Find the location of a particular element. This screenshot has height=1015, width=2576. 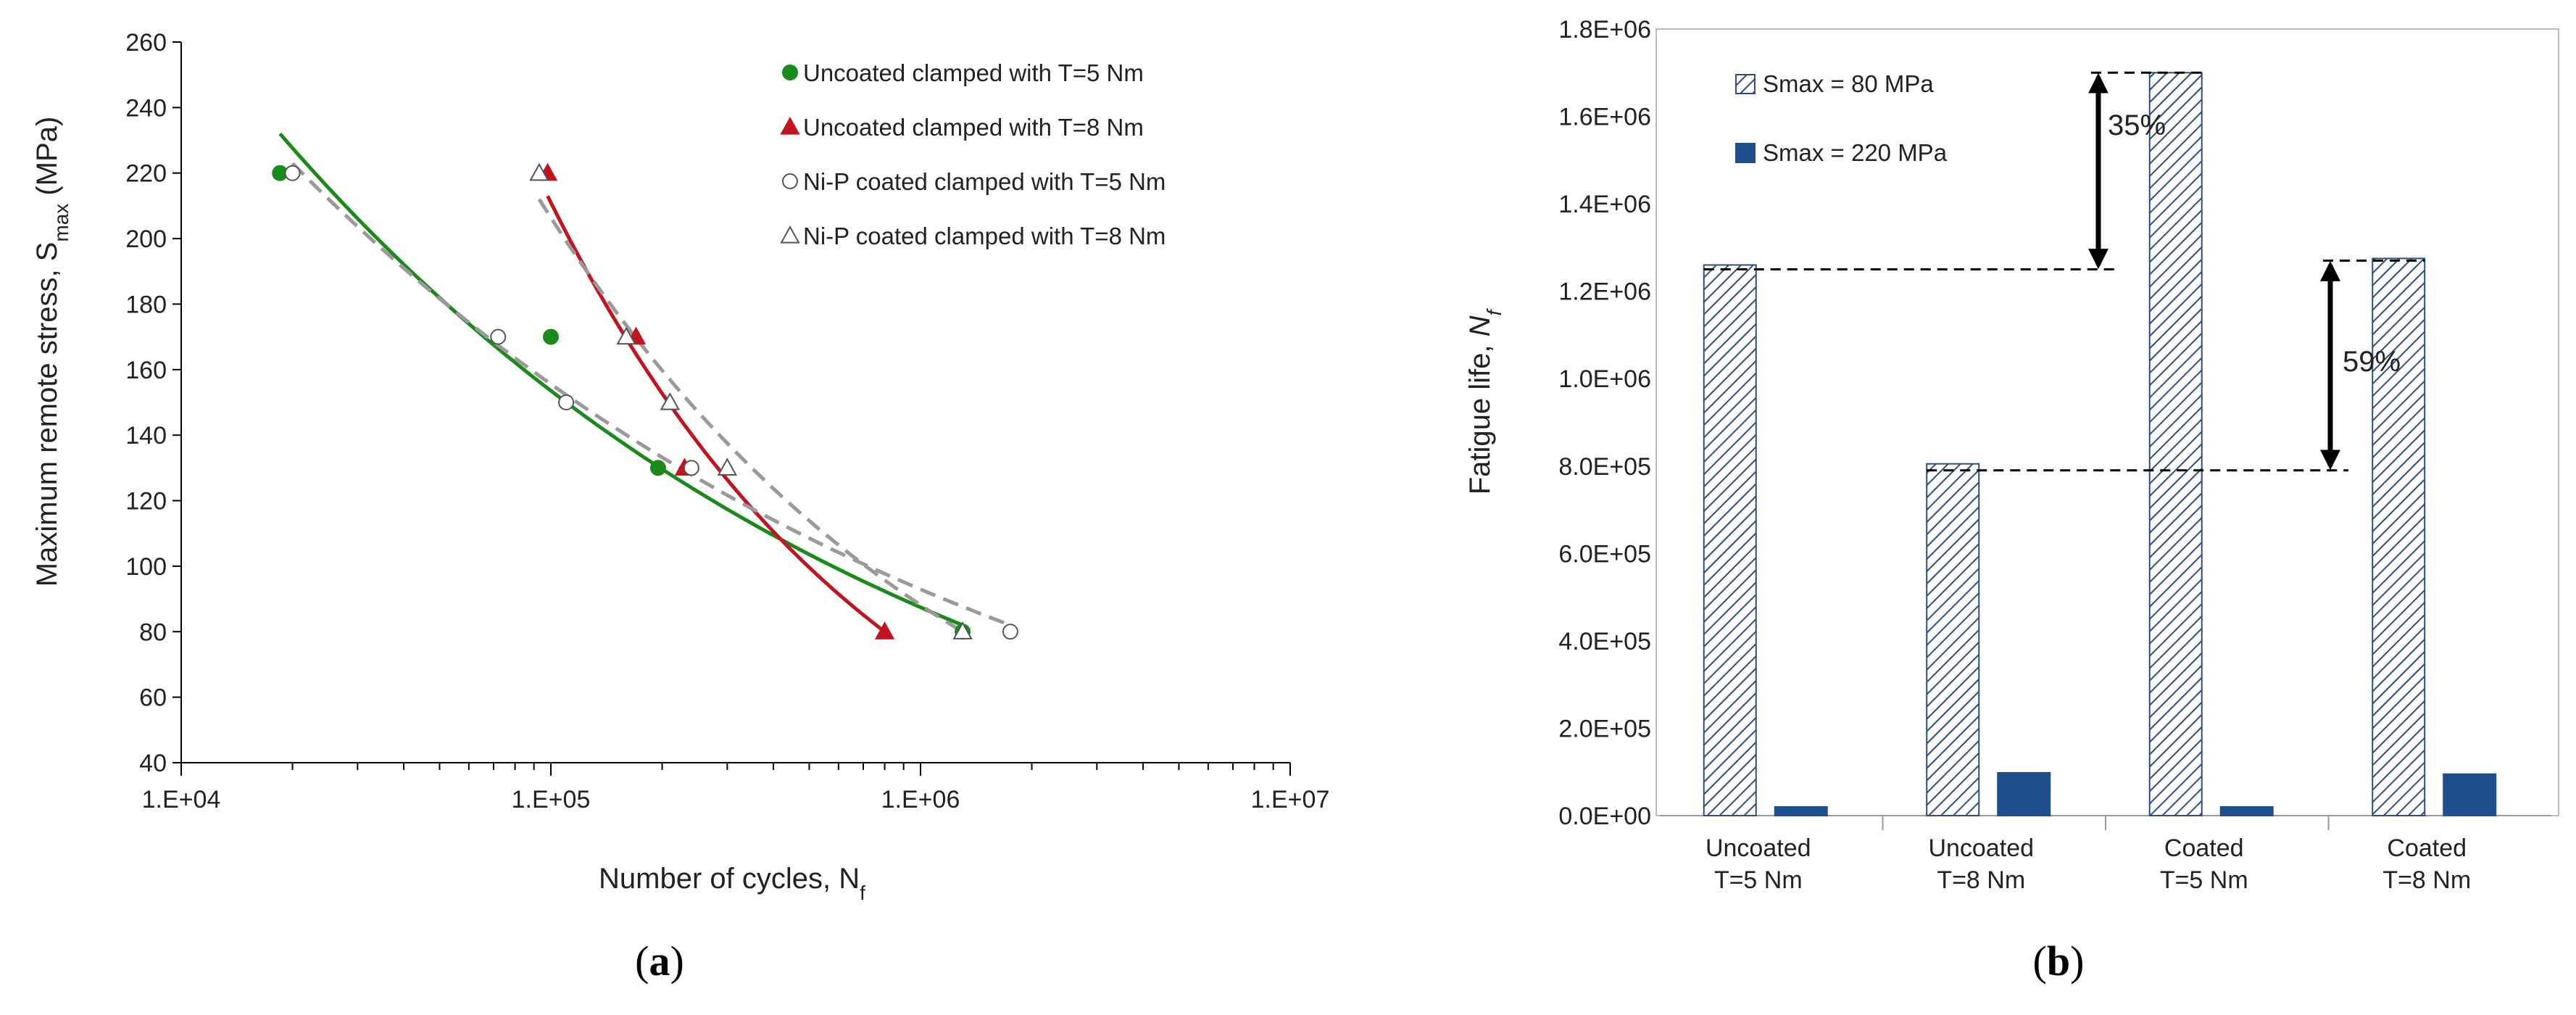

y-tick-label: 80 is located at coordinates (153, 632).